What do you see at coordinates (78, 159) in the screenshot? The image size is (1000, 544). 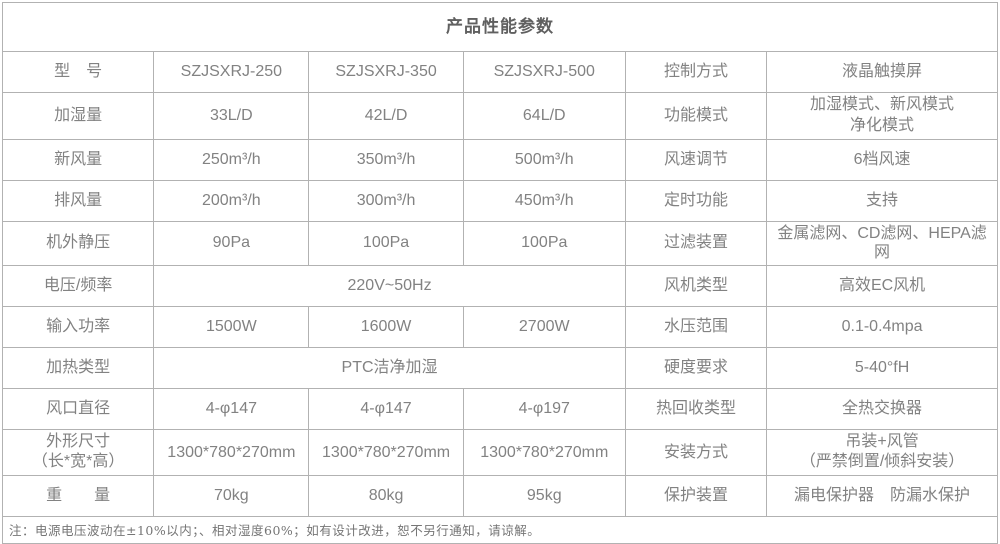 I see `spec-label: 新风量` at bounding box center [78, 159].